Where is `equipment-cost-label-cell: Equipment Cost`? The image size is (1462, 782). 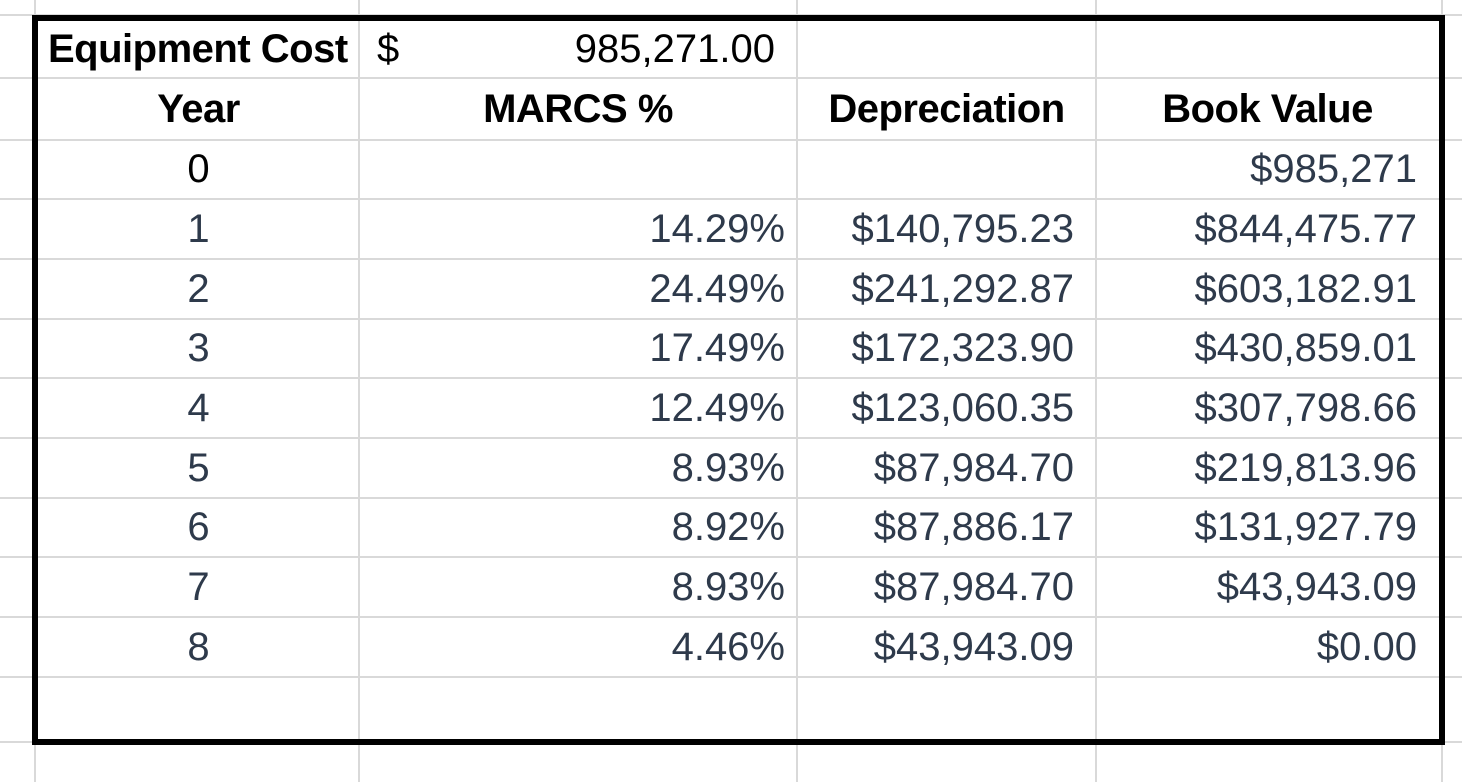
equipment-cost-label-cell: Equipment Cost is located at coordinates (198, 49).